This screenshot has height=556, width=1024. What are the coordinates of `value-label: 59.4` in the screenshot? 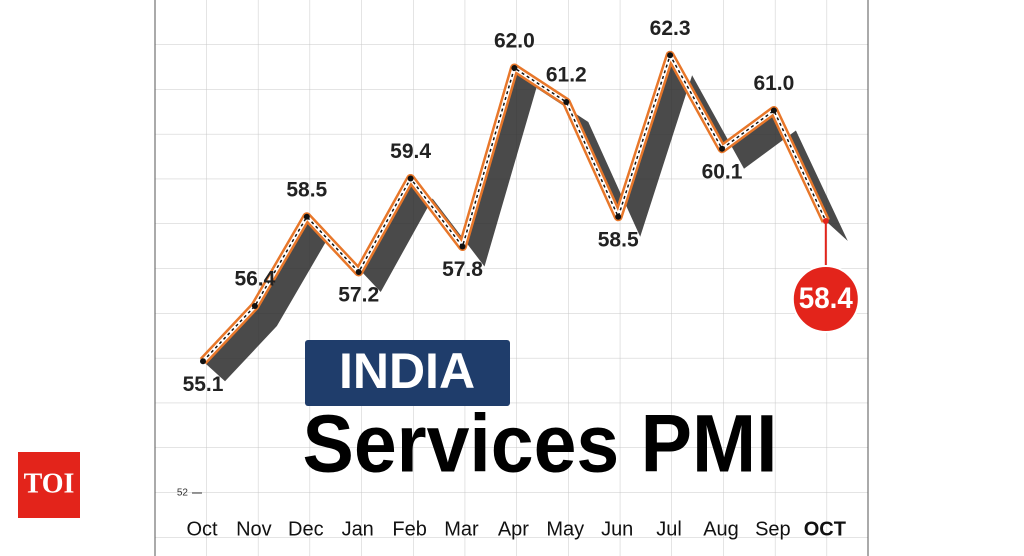 It's located at (410, 151).